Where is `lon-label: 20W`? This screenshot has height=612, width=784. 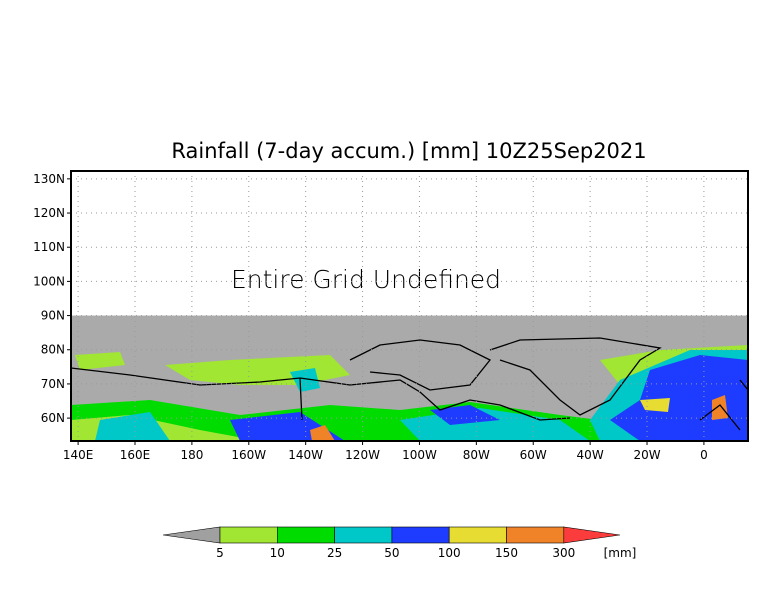 lon-label: 20W is located at coordinates (646, 455).